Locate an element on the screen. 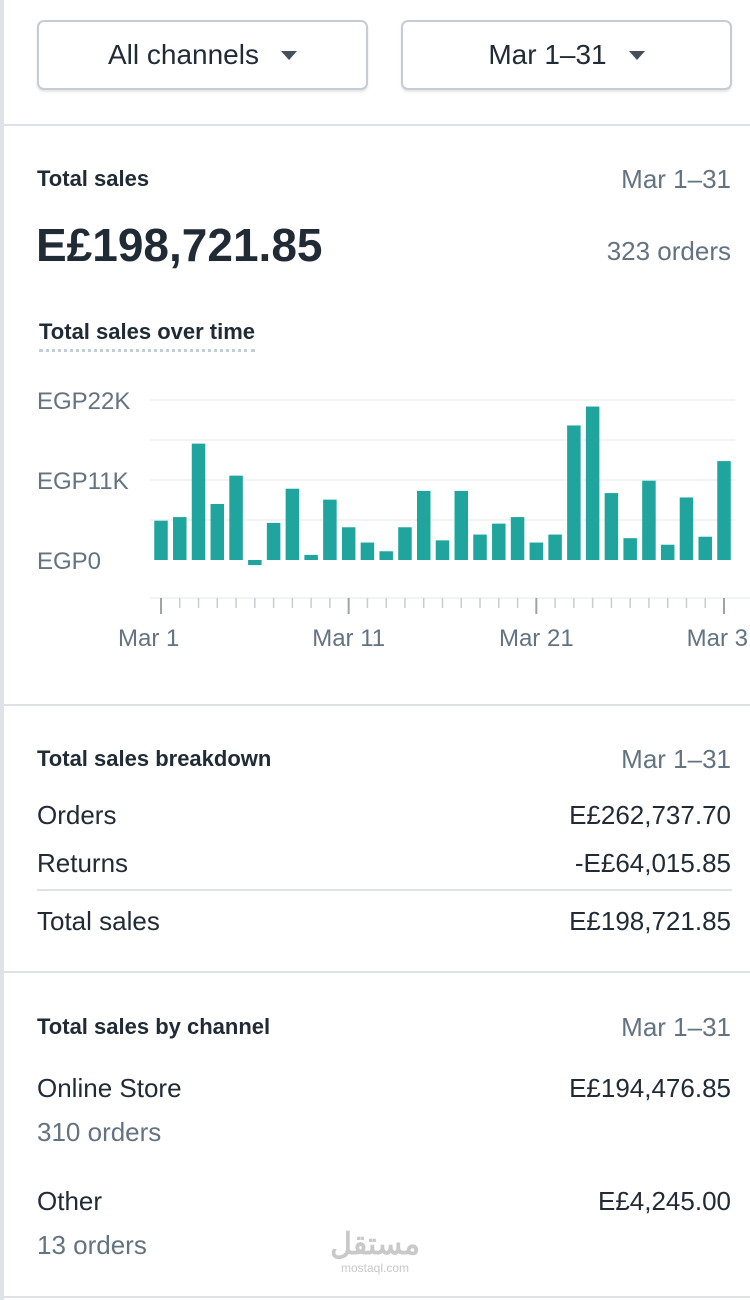  total-sales-amount: E£198,721.85 is located at coordinates (179, 245).